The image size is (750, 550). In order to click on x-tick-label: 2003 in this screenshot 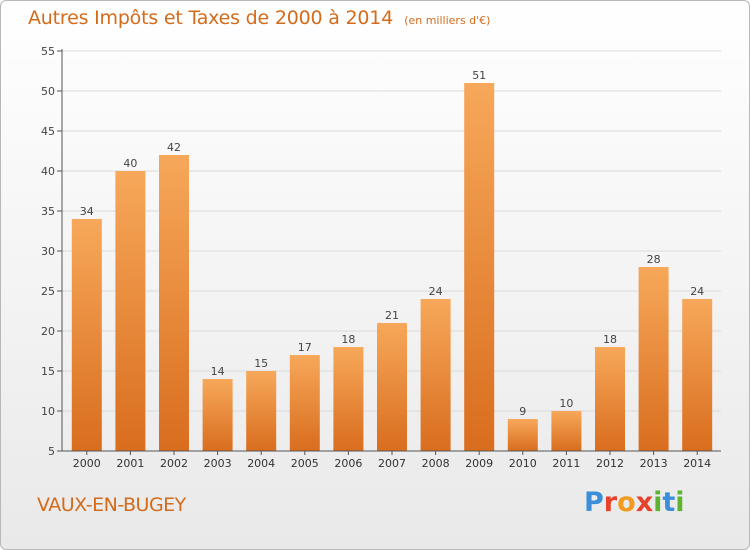, I will do `click(218, 463)`.